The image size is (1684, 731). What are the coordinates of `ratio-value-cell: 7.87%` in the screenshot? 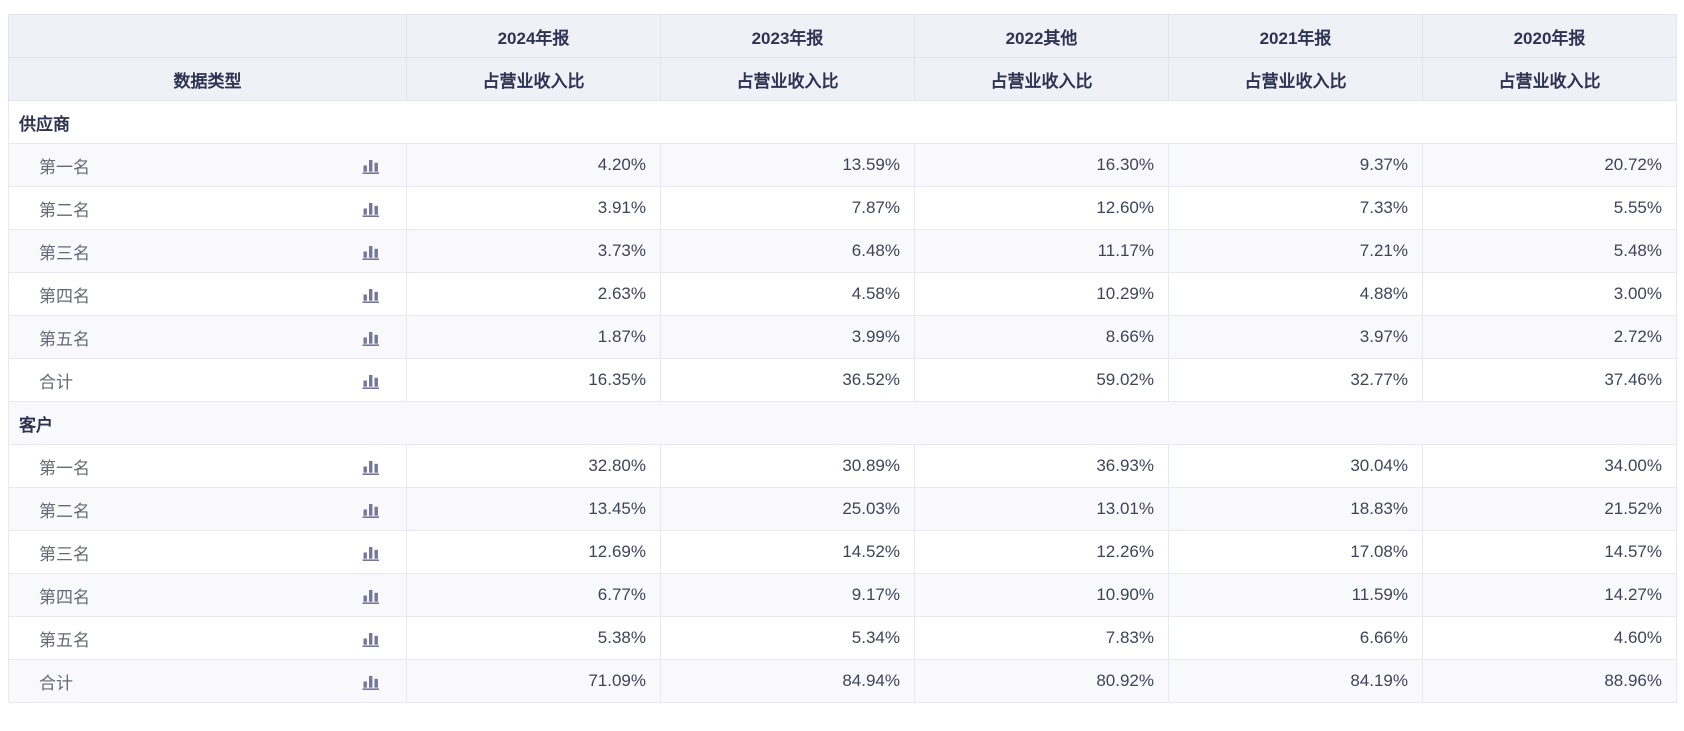 It's located at (787, 208).